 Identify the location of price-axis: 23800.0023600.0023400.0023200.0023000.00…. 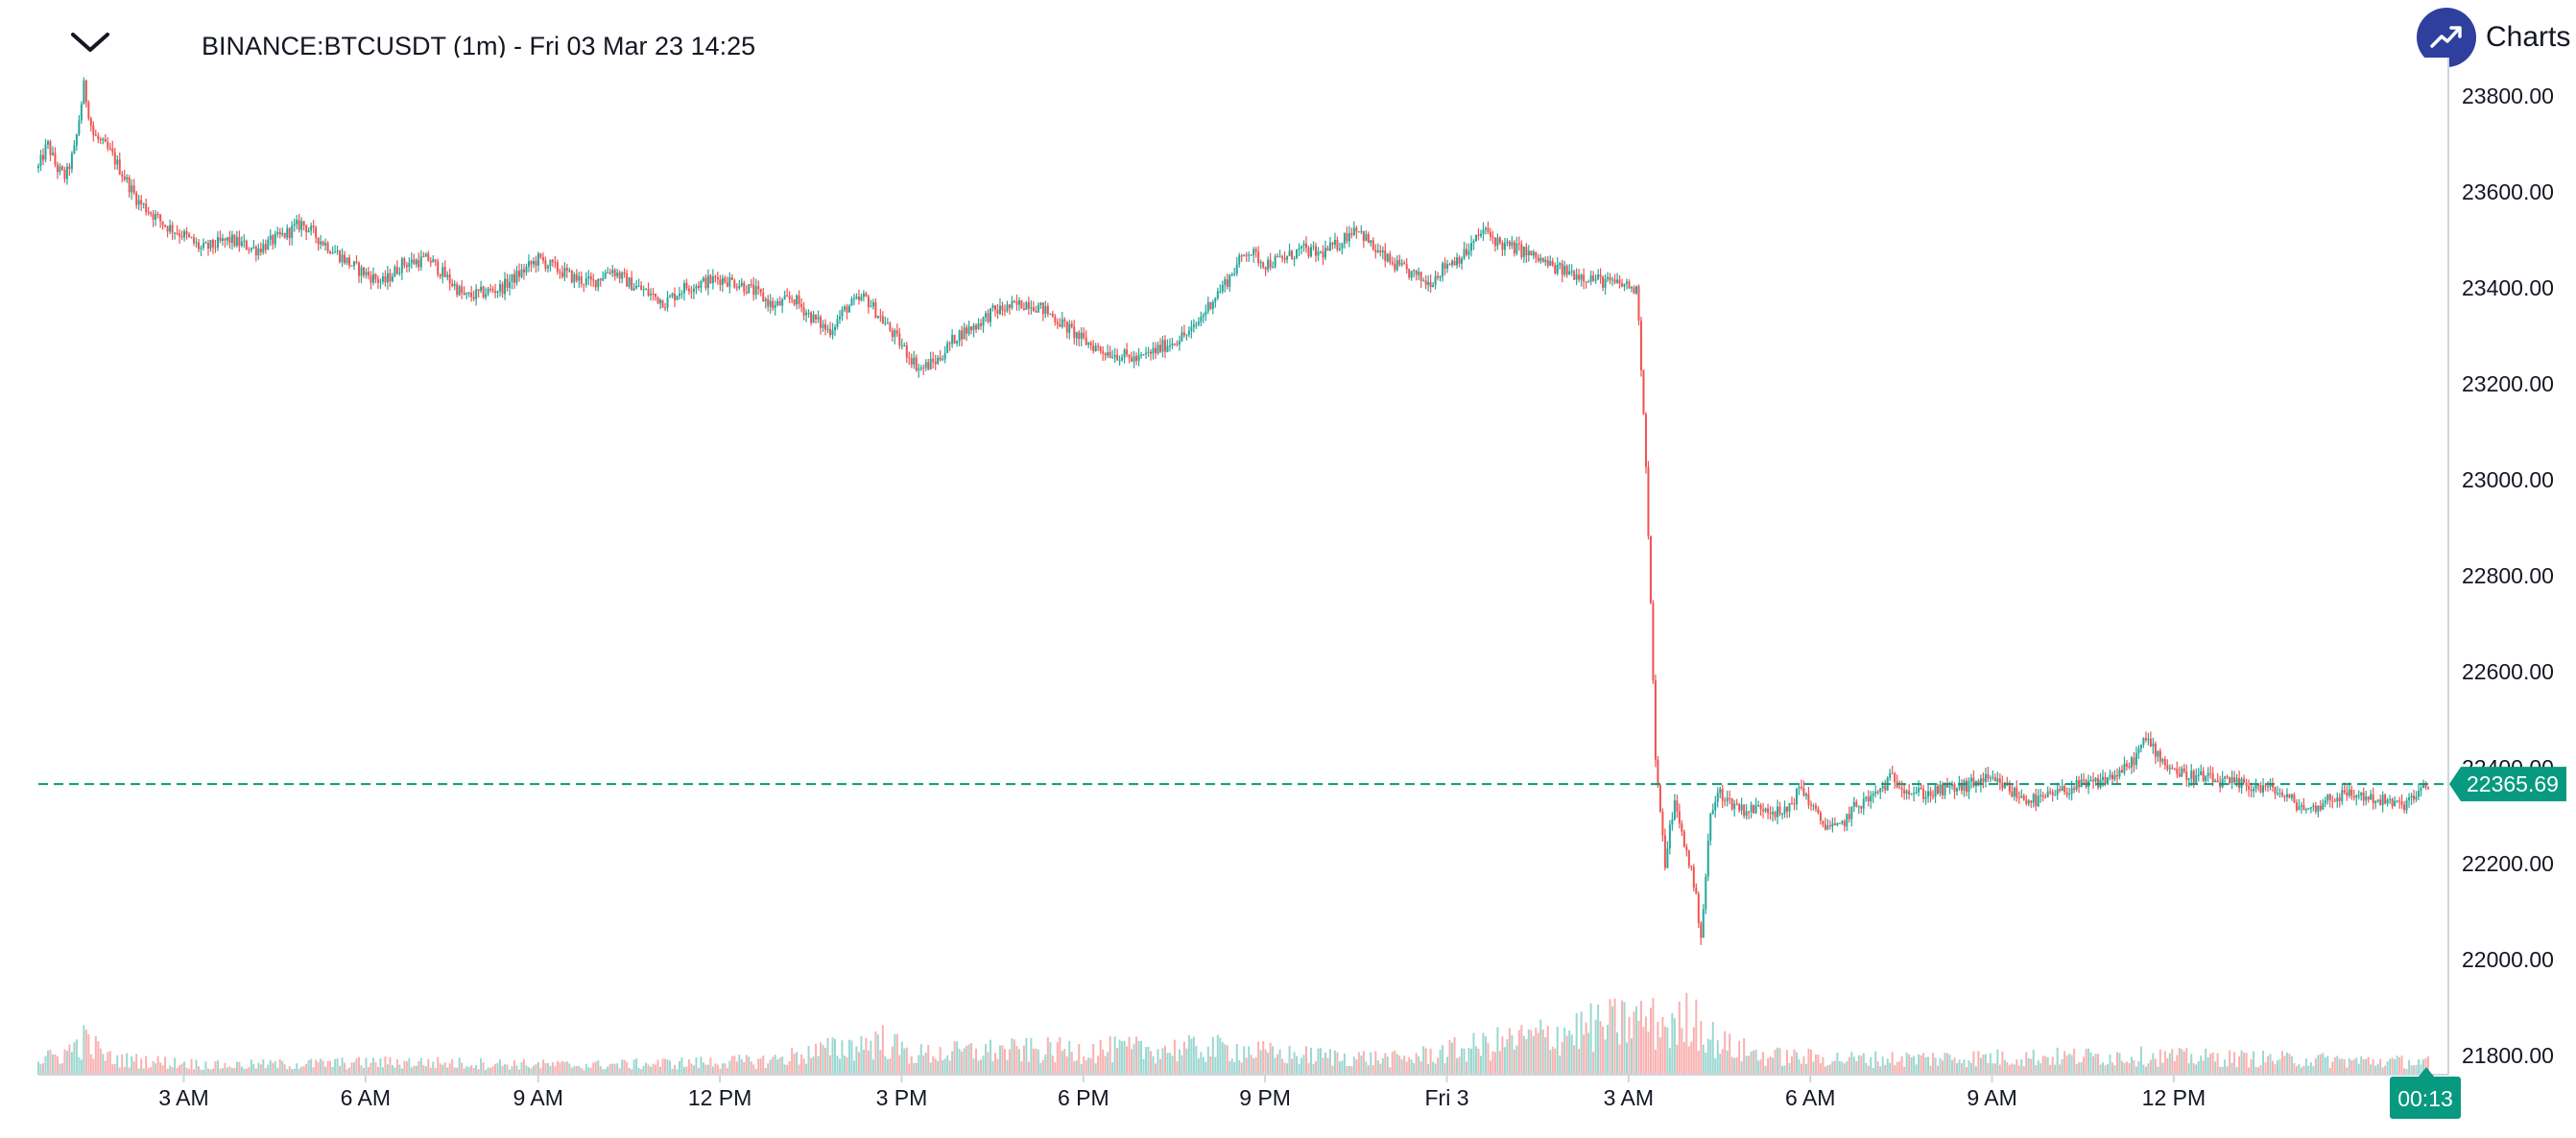
(2508, 575).